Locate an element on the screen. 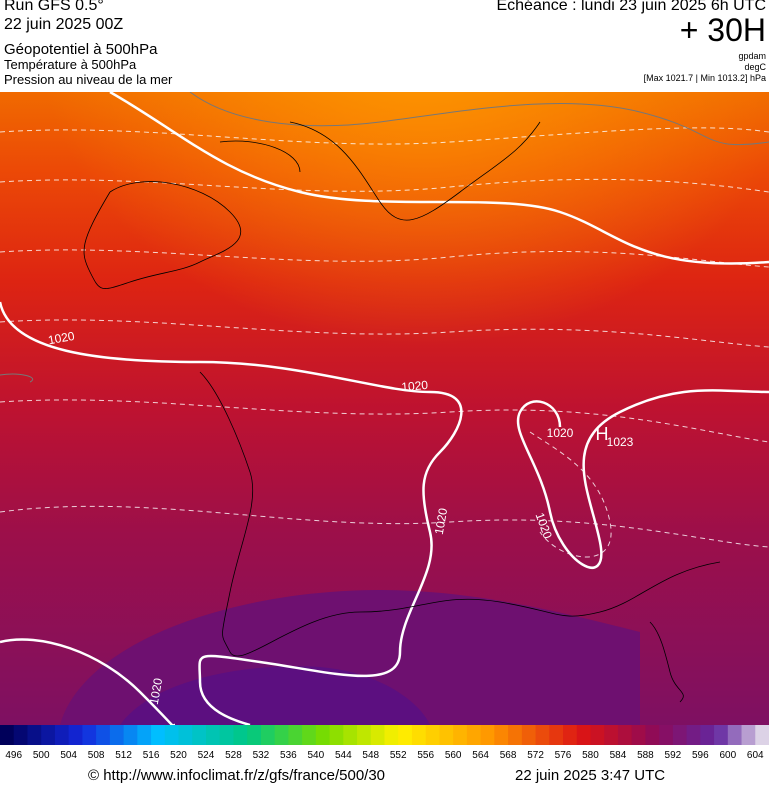  scale-label: 524 is located at coordinates (206, 755).